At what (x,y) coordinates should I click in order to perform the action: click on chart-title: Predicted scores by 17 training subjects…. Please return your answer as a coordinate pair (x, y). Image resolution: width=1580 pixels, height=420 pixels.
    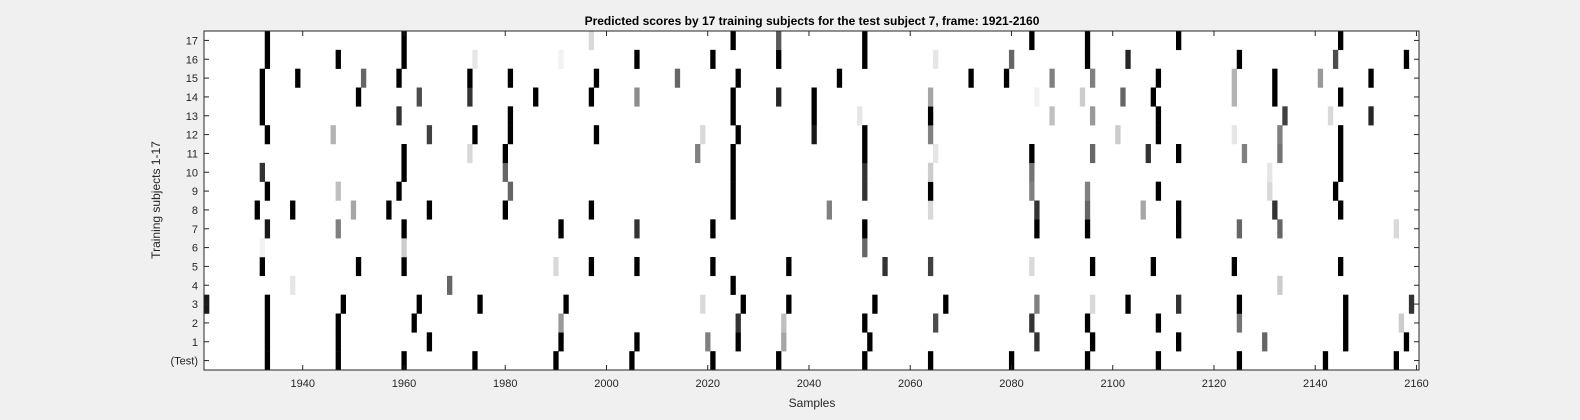
    Looking at the image, I should click on (812, 21).